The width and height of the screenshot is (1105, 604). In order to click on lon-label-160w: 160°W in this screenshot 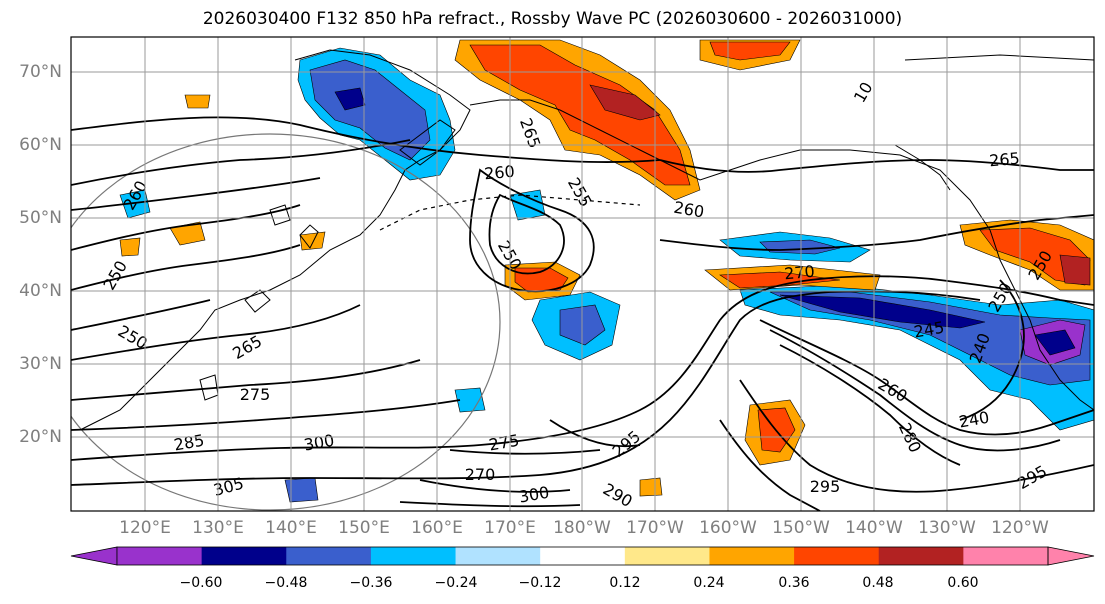, I will do `click(728, 528)`.